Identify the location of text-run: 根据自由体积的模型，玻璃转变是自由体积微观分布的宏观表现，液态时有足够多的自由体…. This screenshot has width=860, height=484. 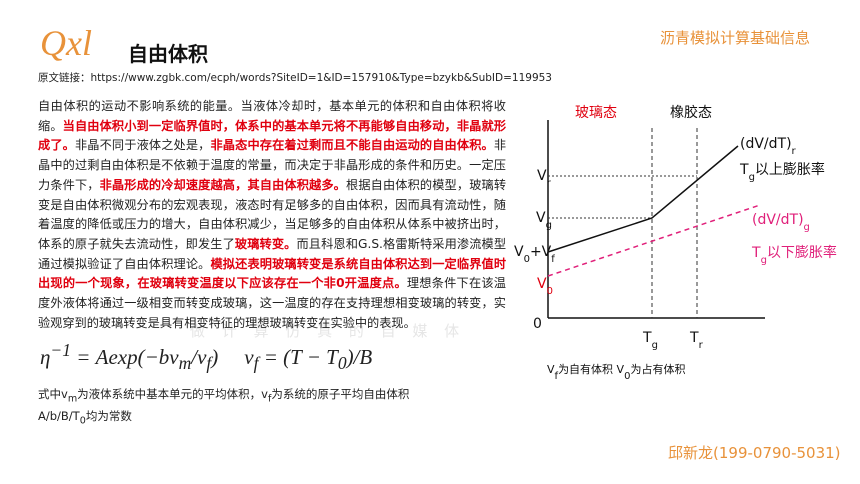
(272, 214).